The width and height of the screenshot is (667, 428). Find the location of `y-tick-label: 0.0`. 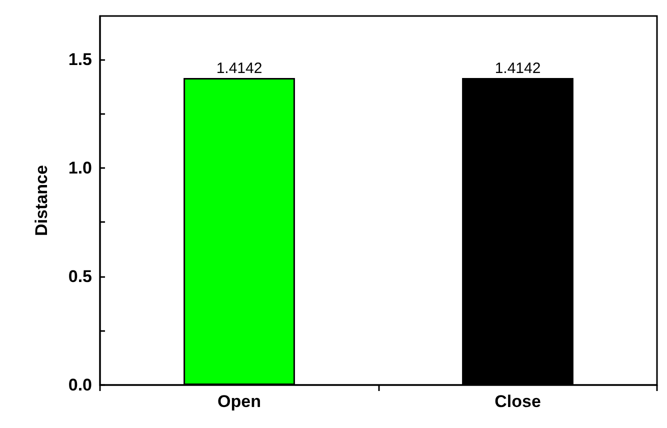

y-tick-label: 0.0 is located at coordinates (80, 385).